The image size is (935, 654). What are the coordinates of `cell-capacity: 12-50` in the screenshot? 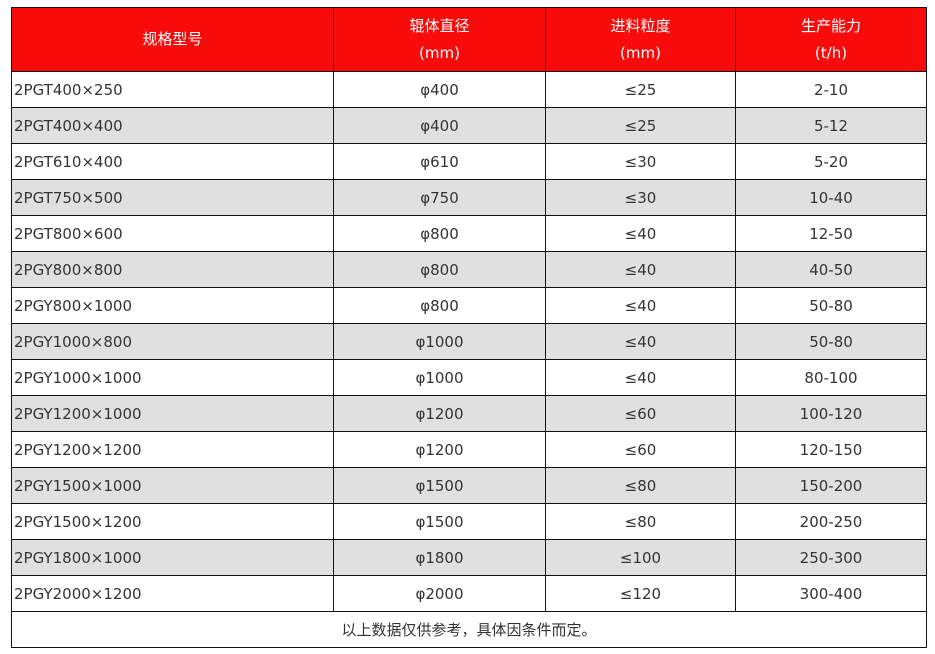 It's located at (831, 233).